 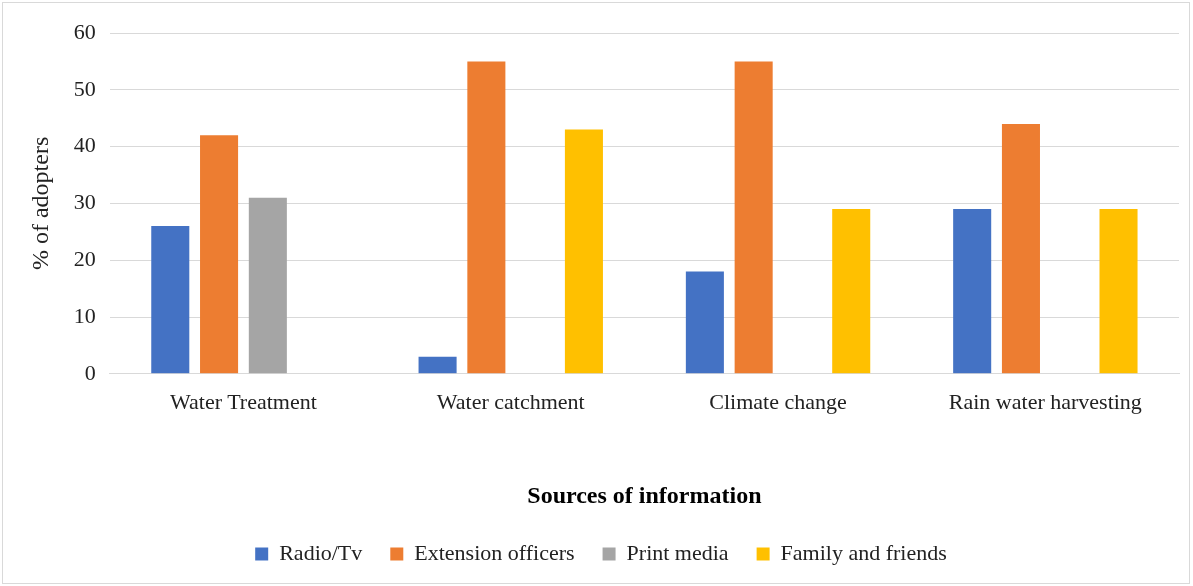 What do you see at coordinates (84, 258) in the screenshot?
I see `y-tick-label: 20` at bounding box center [84, 258].